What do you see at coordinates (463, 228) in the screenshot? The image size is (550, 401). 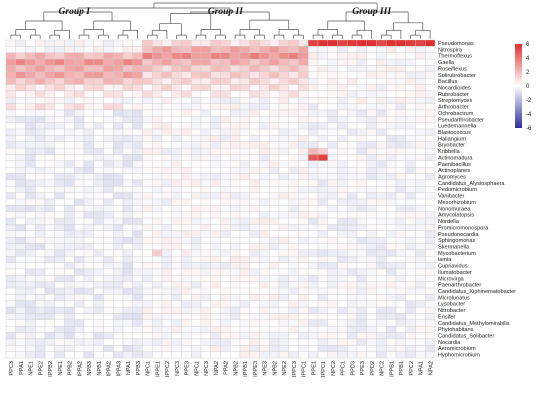 I see `row-label: Promicromonospora` at bounding box center [463, 228].